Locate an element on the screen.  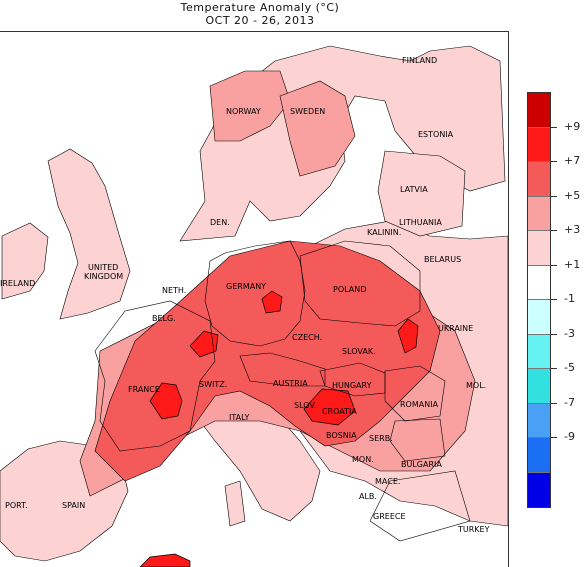
hotspot-germany is located at coordinates (272, 302).